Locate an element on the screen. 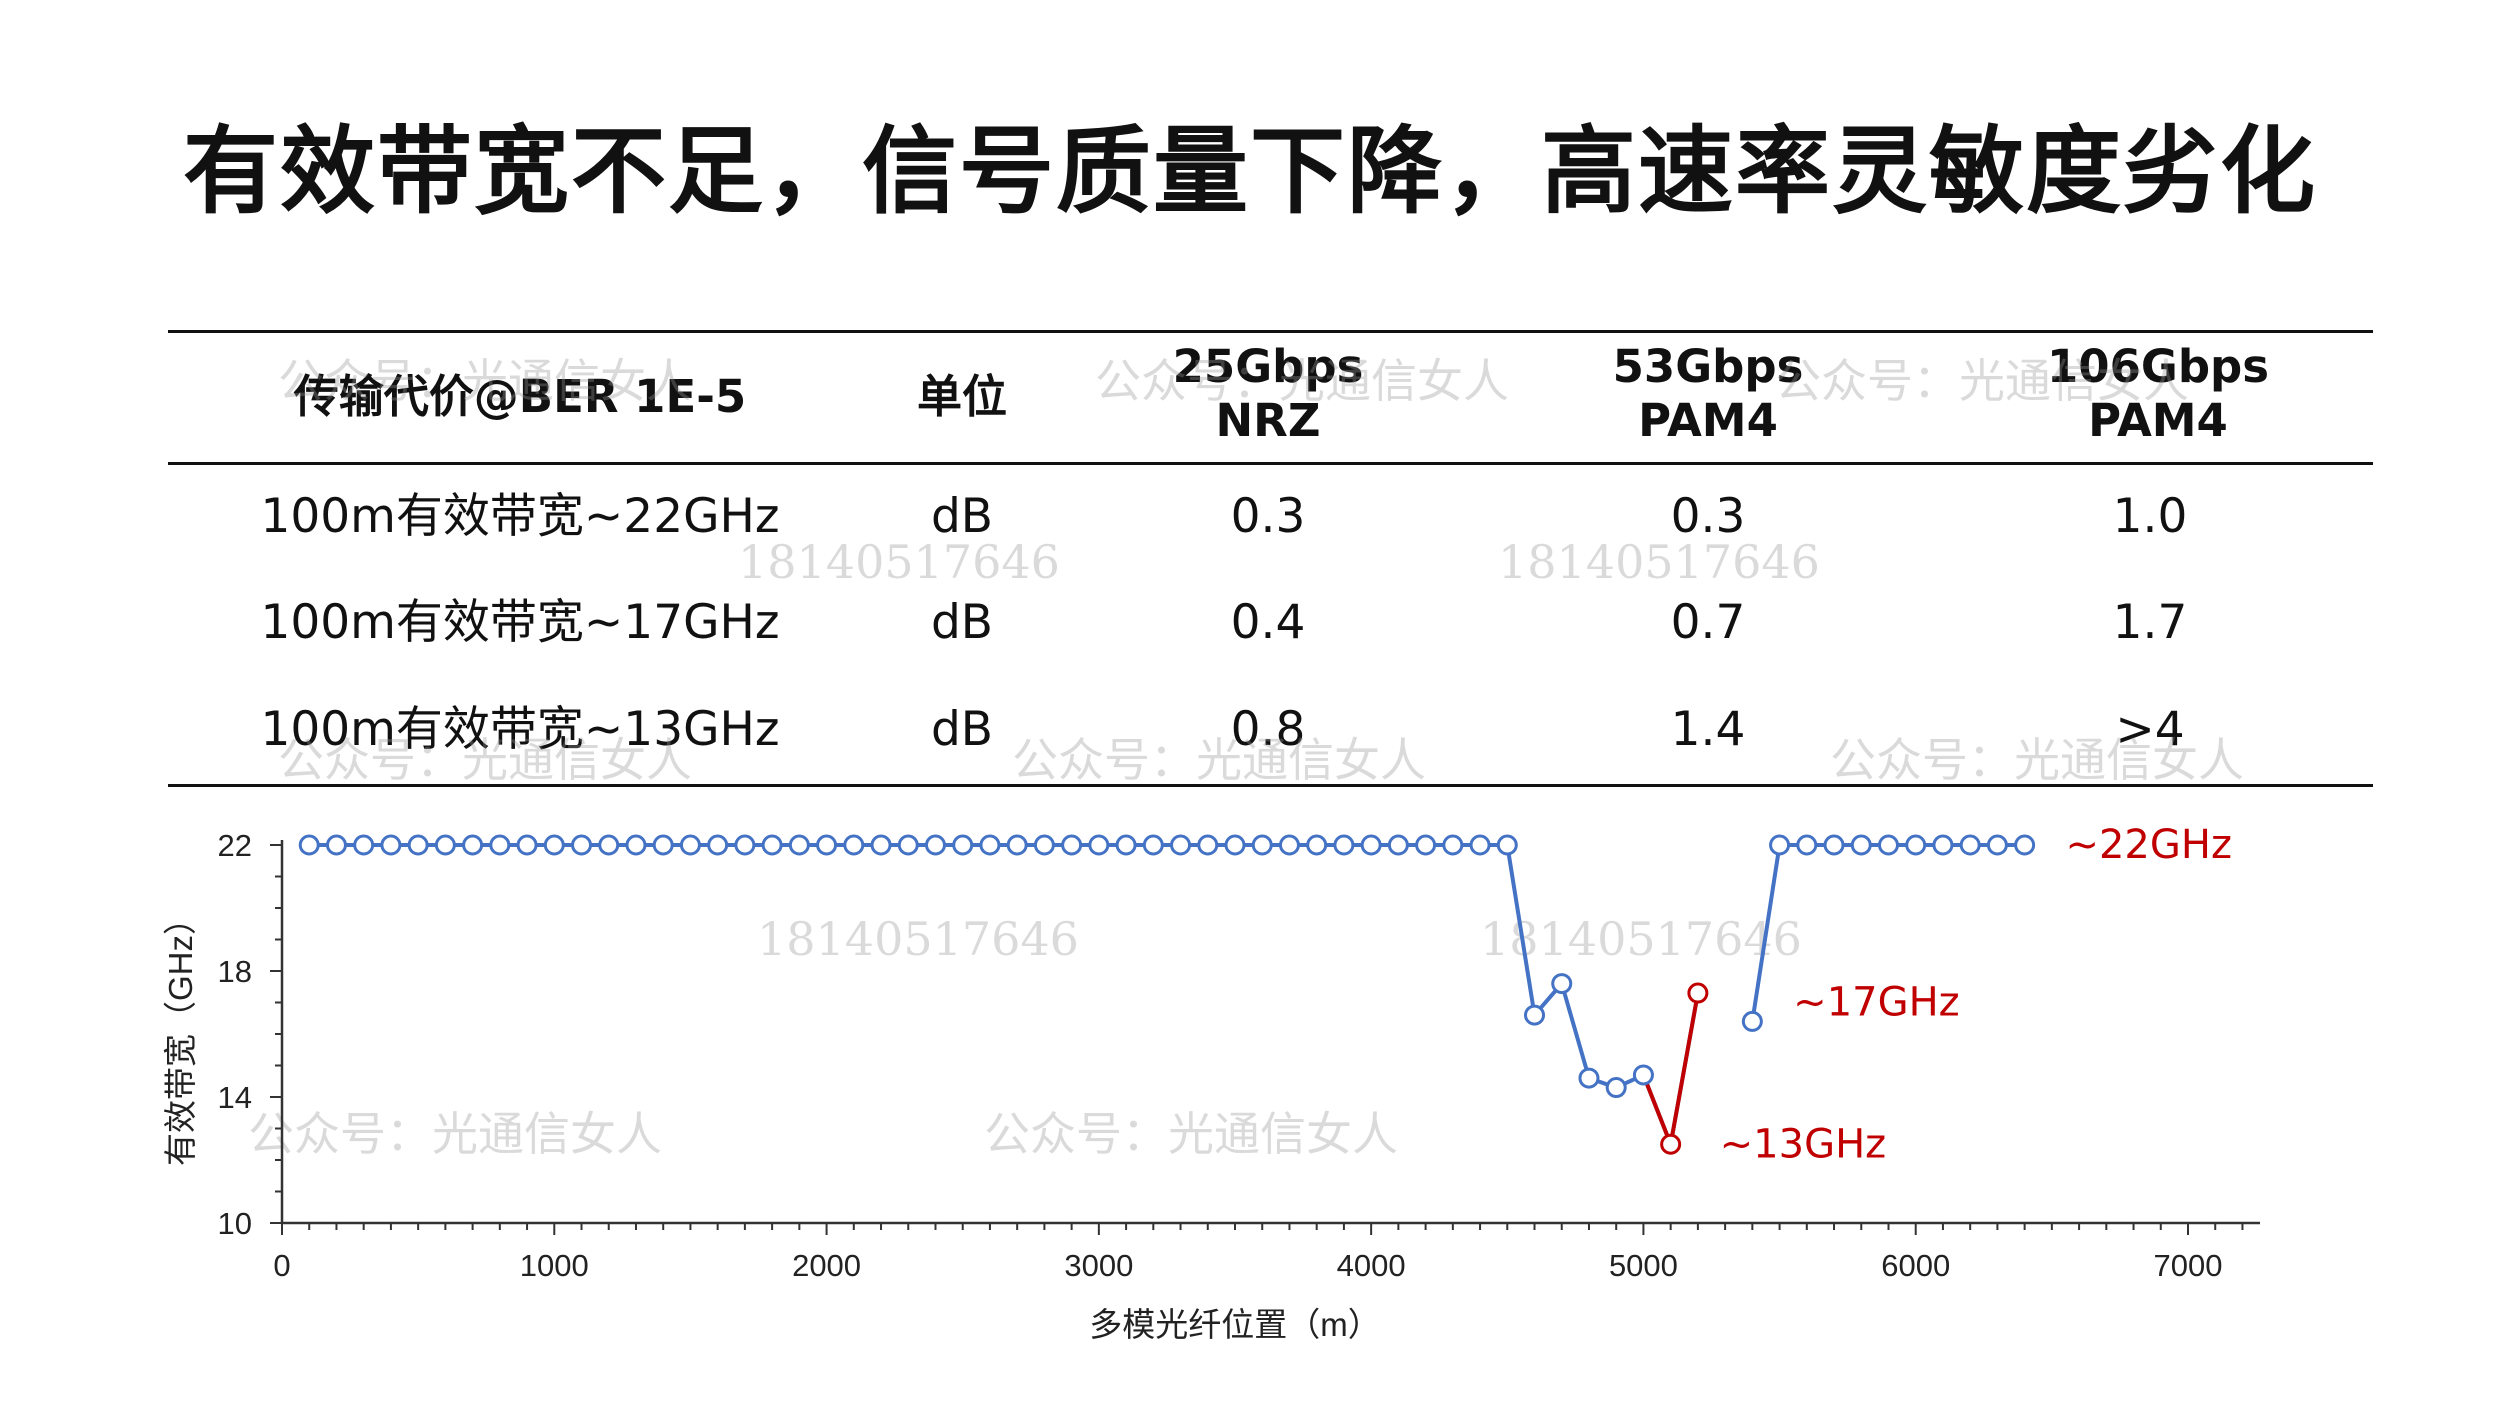 The width and height of the screenshot is (2500, 1406). table-cell: 0.8 is located at coordinates (1268, 729).